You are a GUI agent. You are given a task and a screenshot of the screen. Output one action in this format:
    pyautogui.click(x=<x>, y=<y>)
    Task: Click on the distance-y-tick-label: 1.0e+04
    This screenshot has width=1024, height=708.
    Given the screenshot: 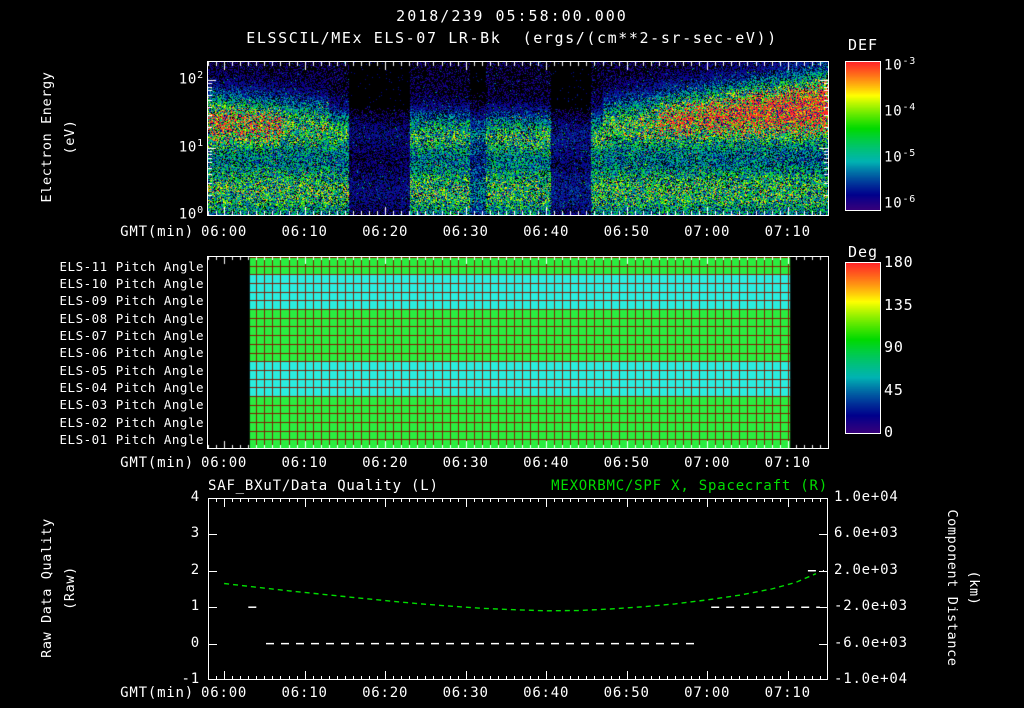 What is the action you would take?
    pyautogui.click(x=866, y=497)
    